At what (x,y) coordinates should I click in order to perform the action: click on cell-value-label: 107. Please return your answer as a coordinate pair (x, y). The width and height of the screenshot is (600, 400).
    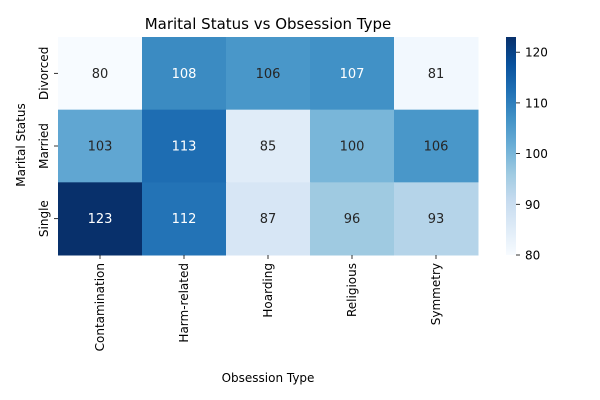
    Looking at the image, I should click on (352, 74).